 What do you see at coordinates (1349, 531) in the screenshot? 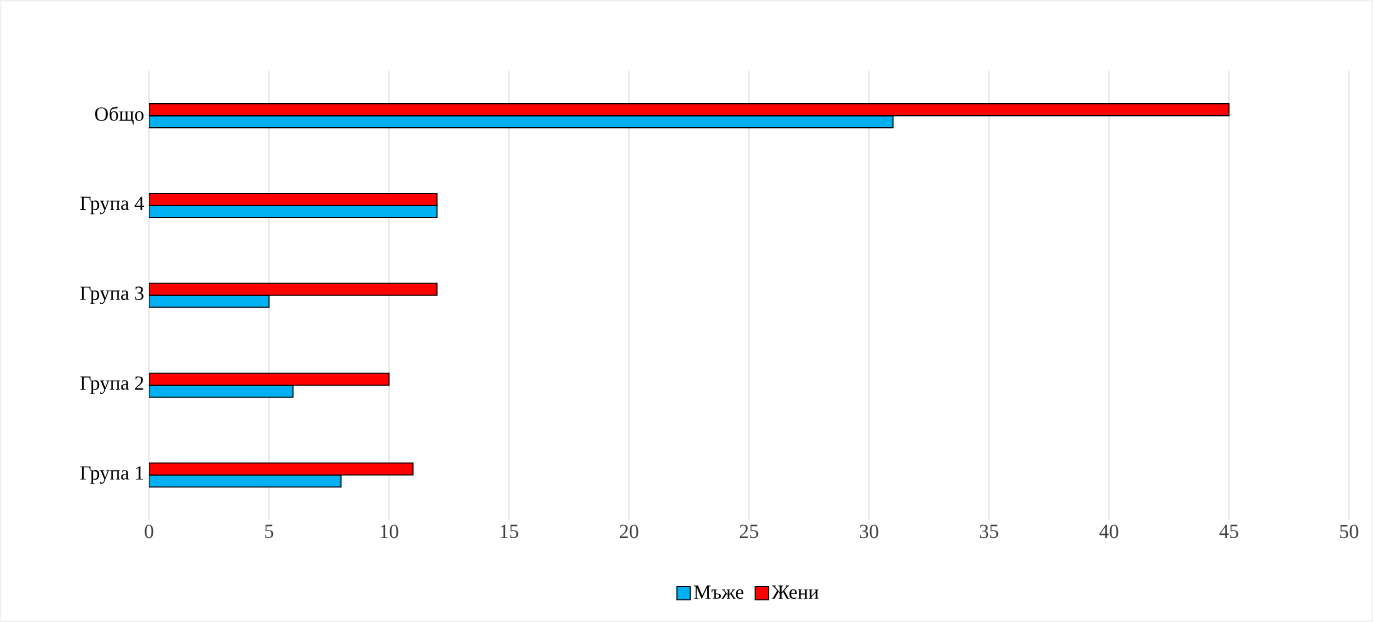
I see `x-tick-label: 50` at bounding box center [1349, 531].